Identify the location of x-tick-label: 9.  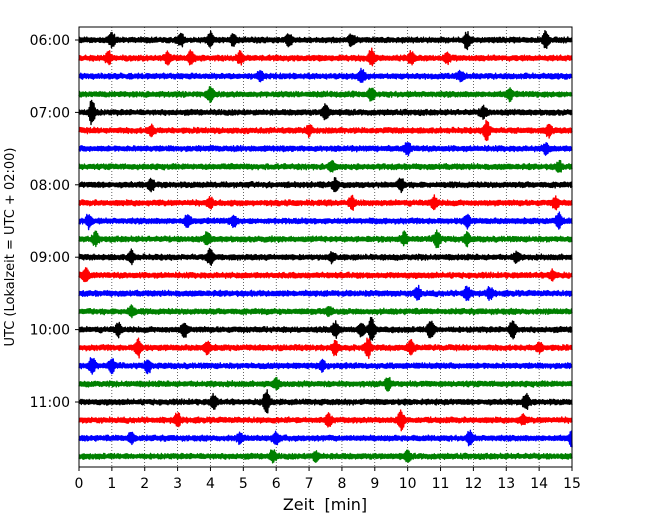
(374, 484).